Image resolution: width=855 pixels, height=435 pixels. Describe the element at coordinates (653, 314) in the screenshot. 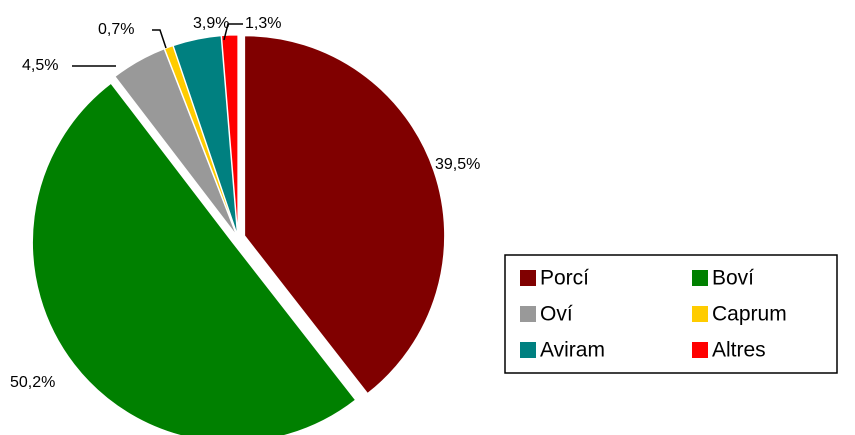

I see `legend: Porcí Boví Oví Caprum Aviram Altres` at that location.